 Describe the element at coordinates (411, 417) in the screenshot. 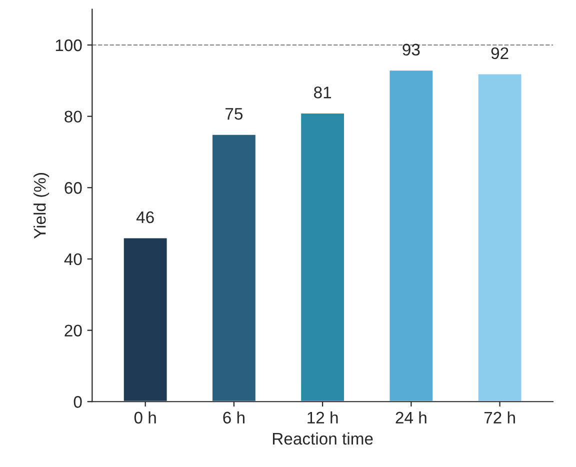

I see `x-tick-label: 24 h` at that location.